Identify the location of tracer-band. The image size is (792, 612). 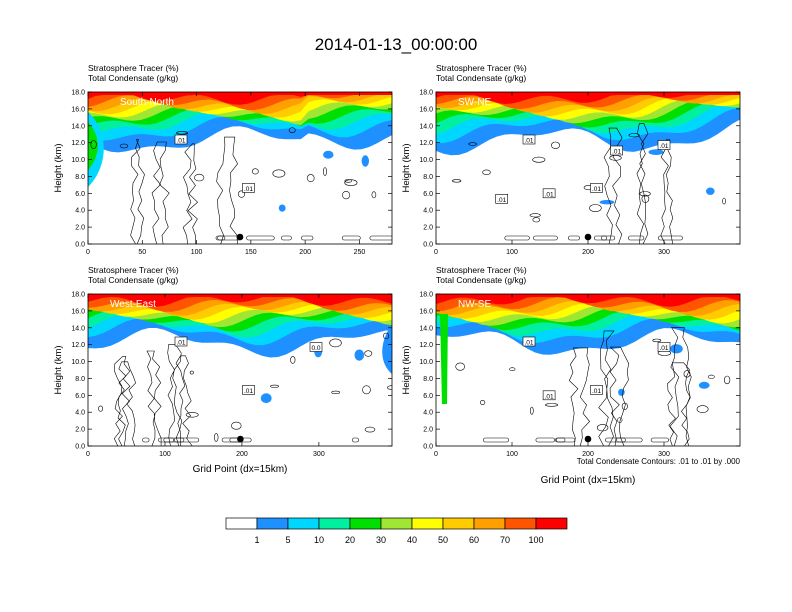
(240, 300).